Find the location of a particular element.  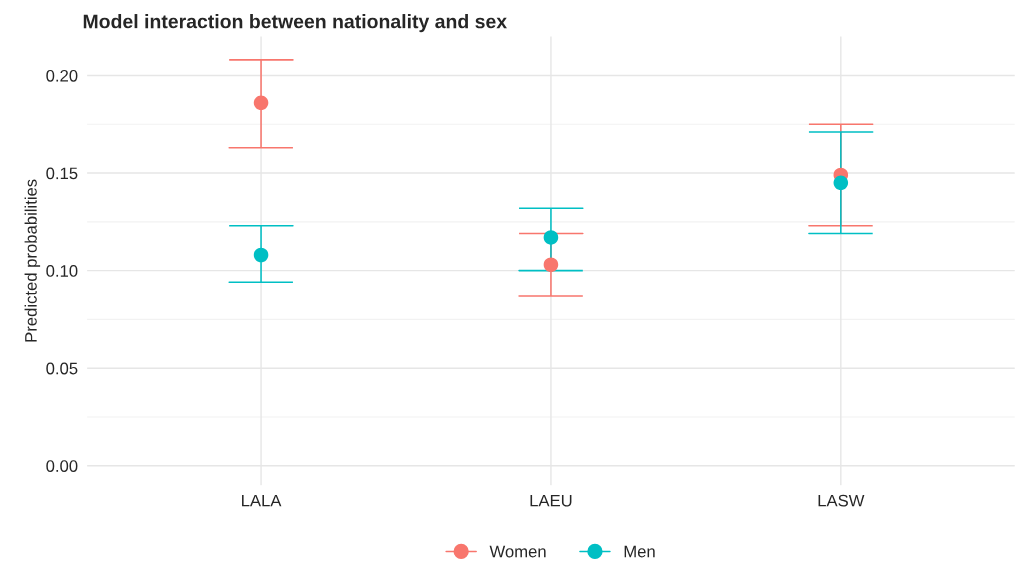

legend-label: Women is located at coordinates (517, 551).